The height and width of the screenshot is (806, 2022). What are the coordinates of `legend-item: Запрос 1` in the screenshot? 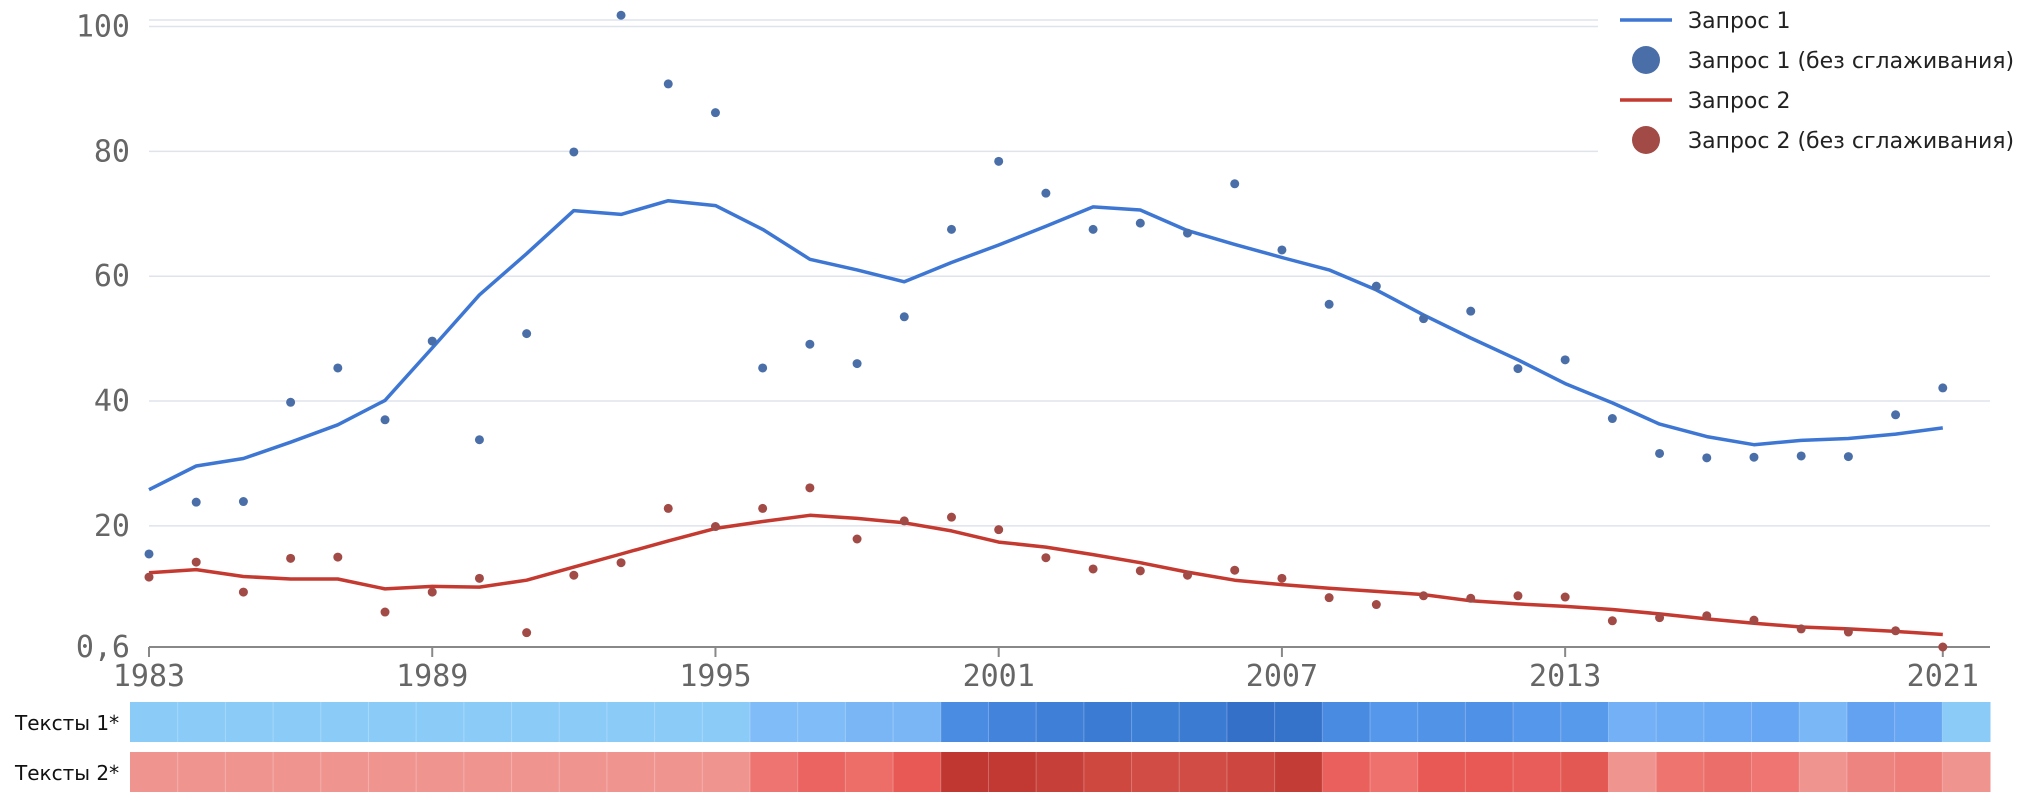 It's located at (1705, 21).